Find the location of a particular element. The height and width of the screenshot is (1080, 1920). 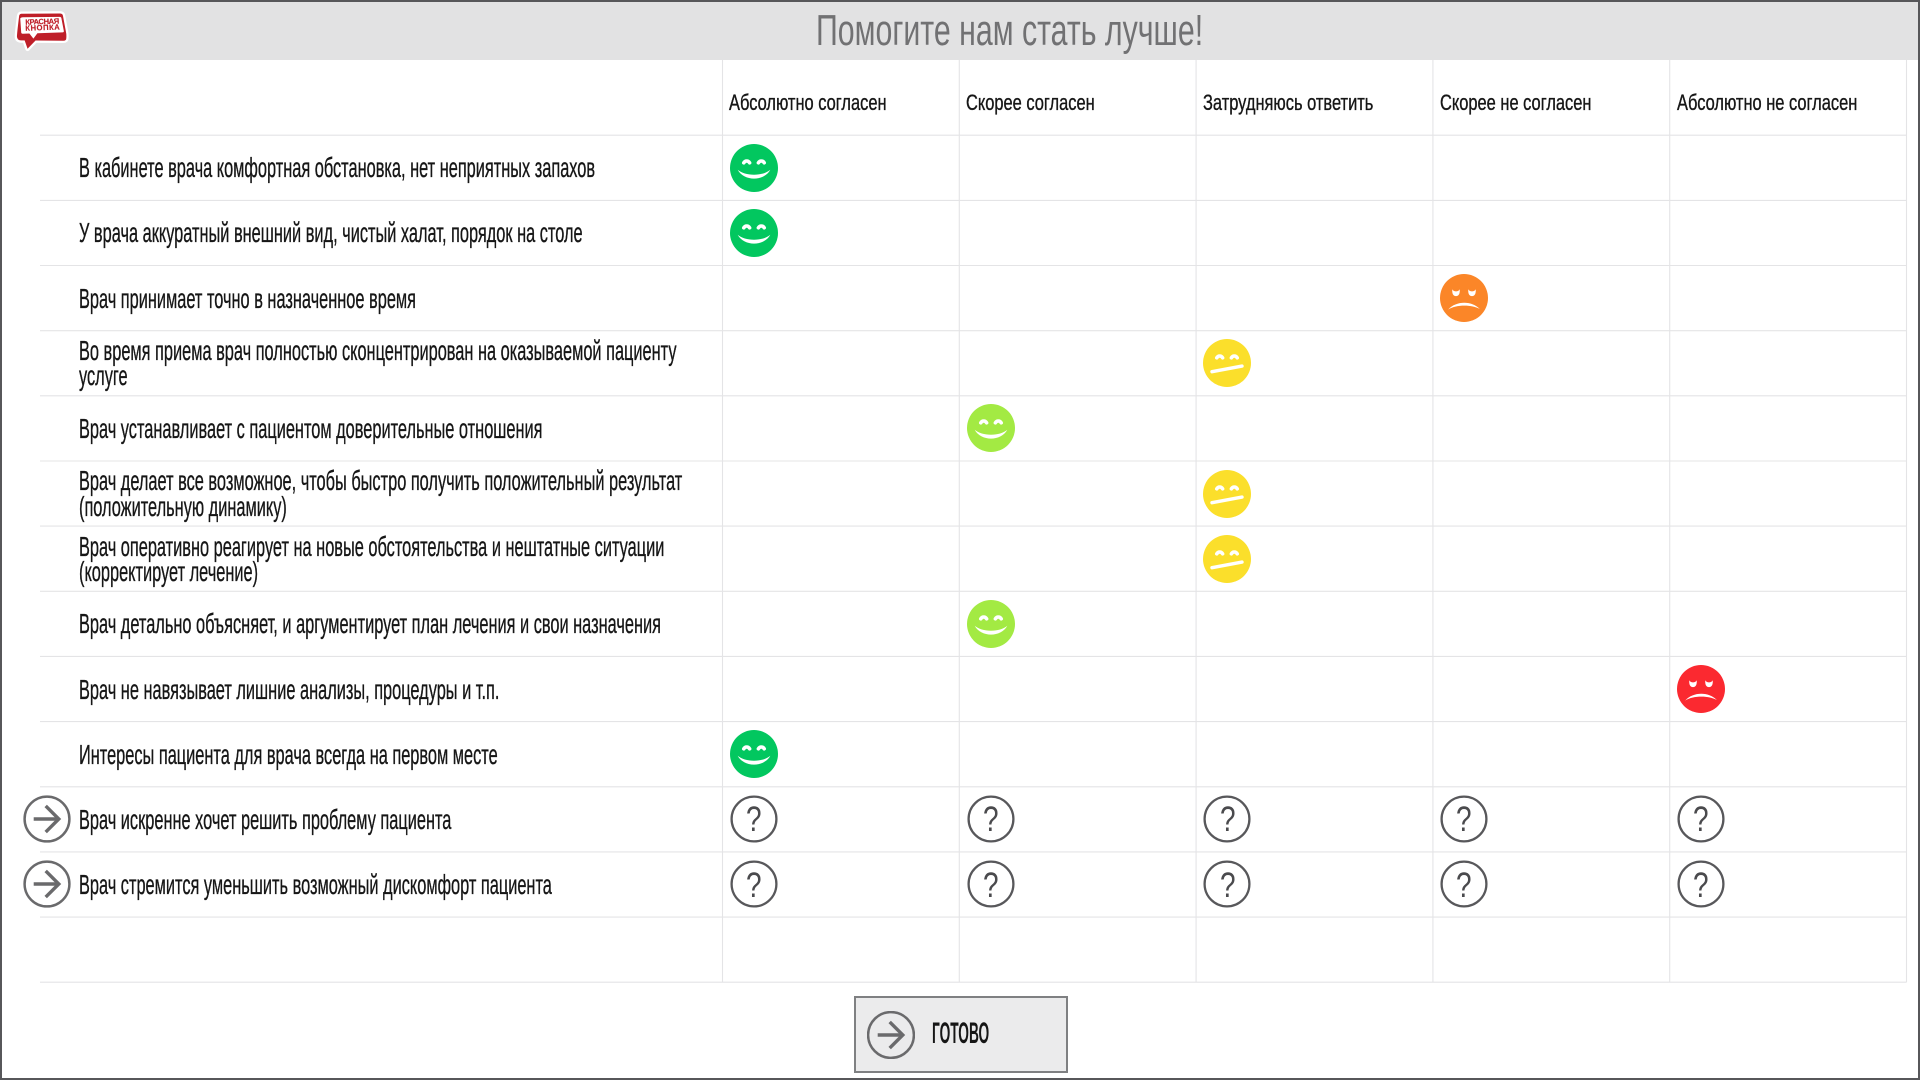

svg-text: КНОПКА is located at coordinates (42, 28).